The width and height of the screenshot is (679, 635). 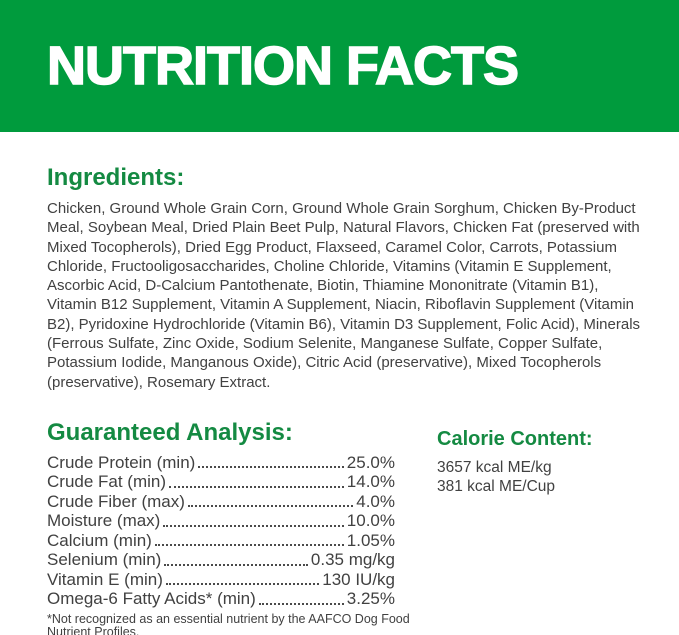 I want to click on calories-per-cup: 381 kcal ME/Cup, so click(x=496, y=487).